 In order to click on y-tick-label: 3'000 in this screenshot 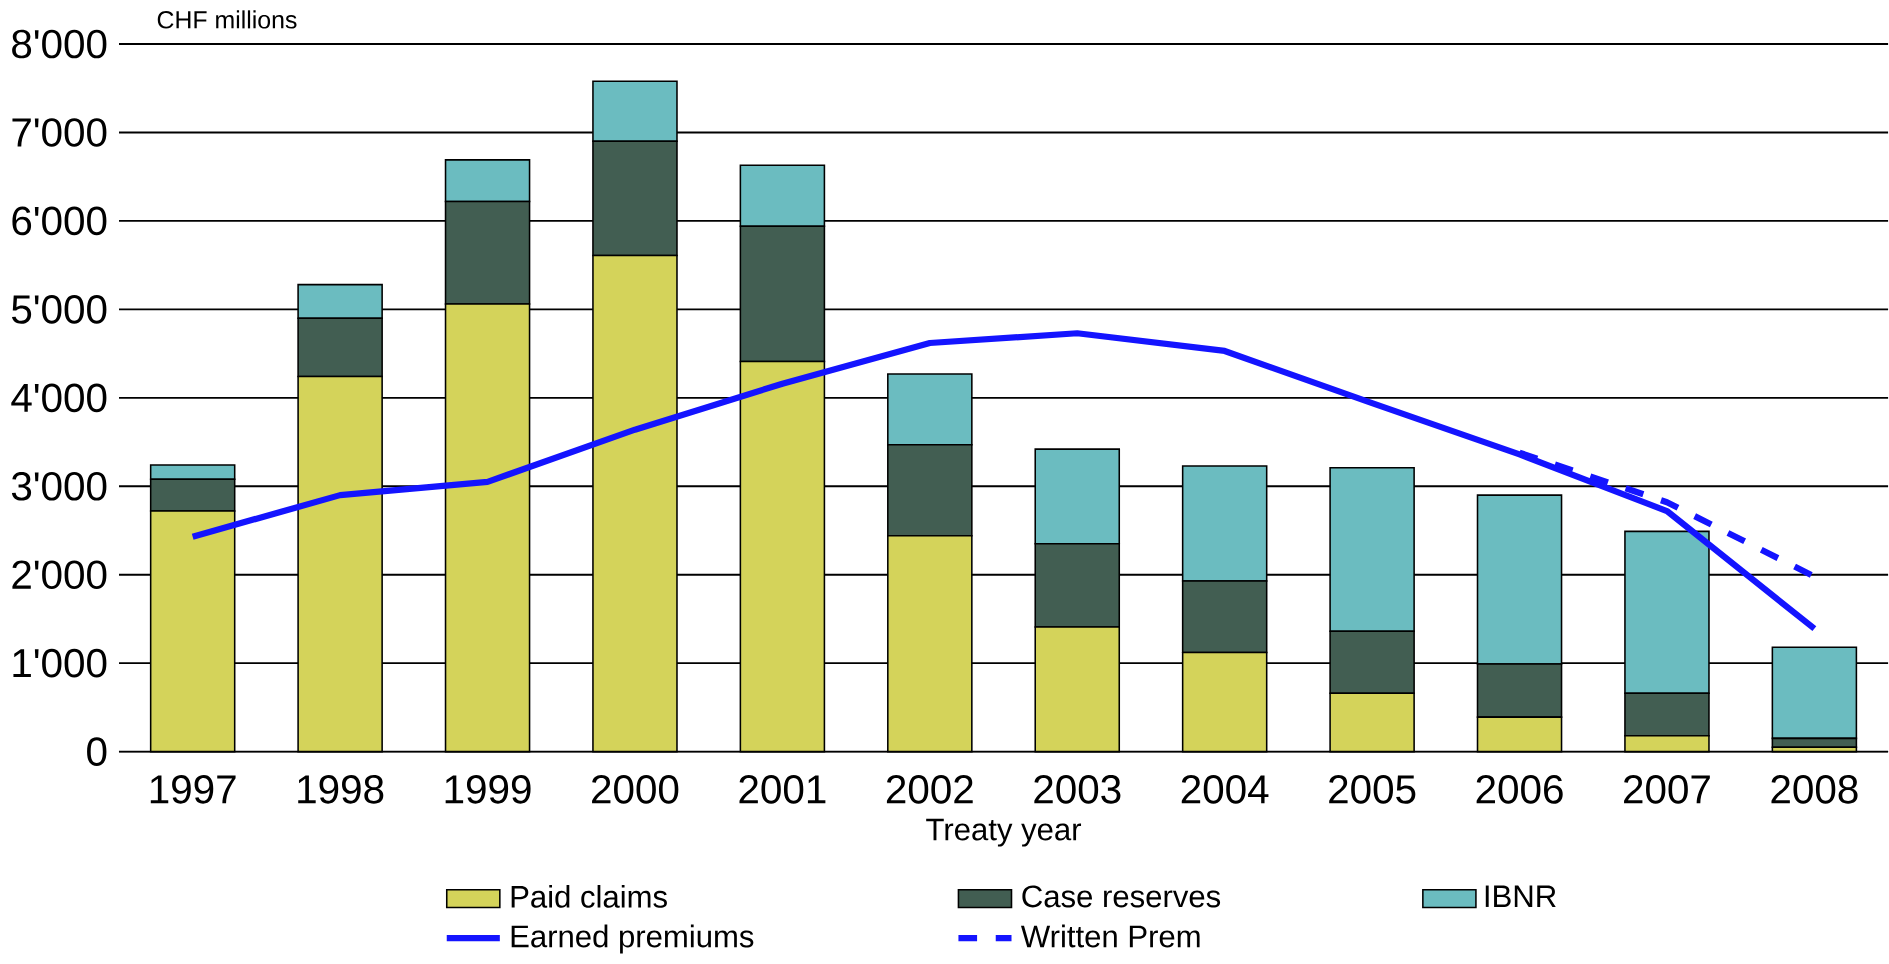, I will do `click(59, 486)`.